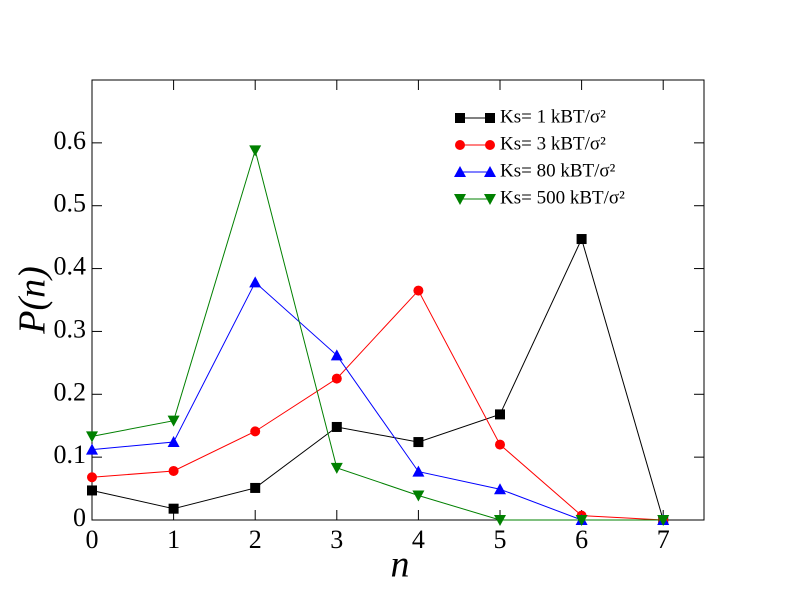 Image resolution: width=792 pixels, height=612 pixels. What do you see at coordinates (581, 539) in the screenshot?
I see `x-tick-label: 6` at bounding box center [581, 539].